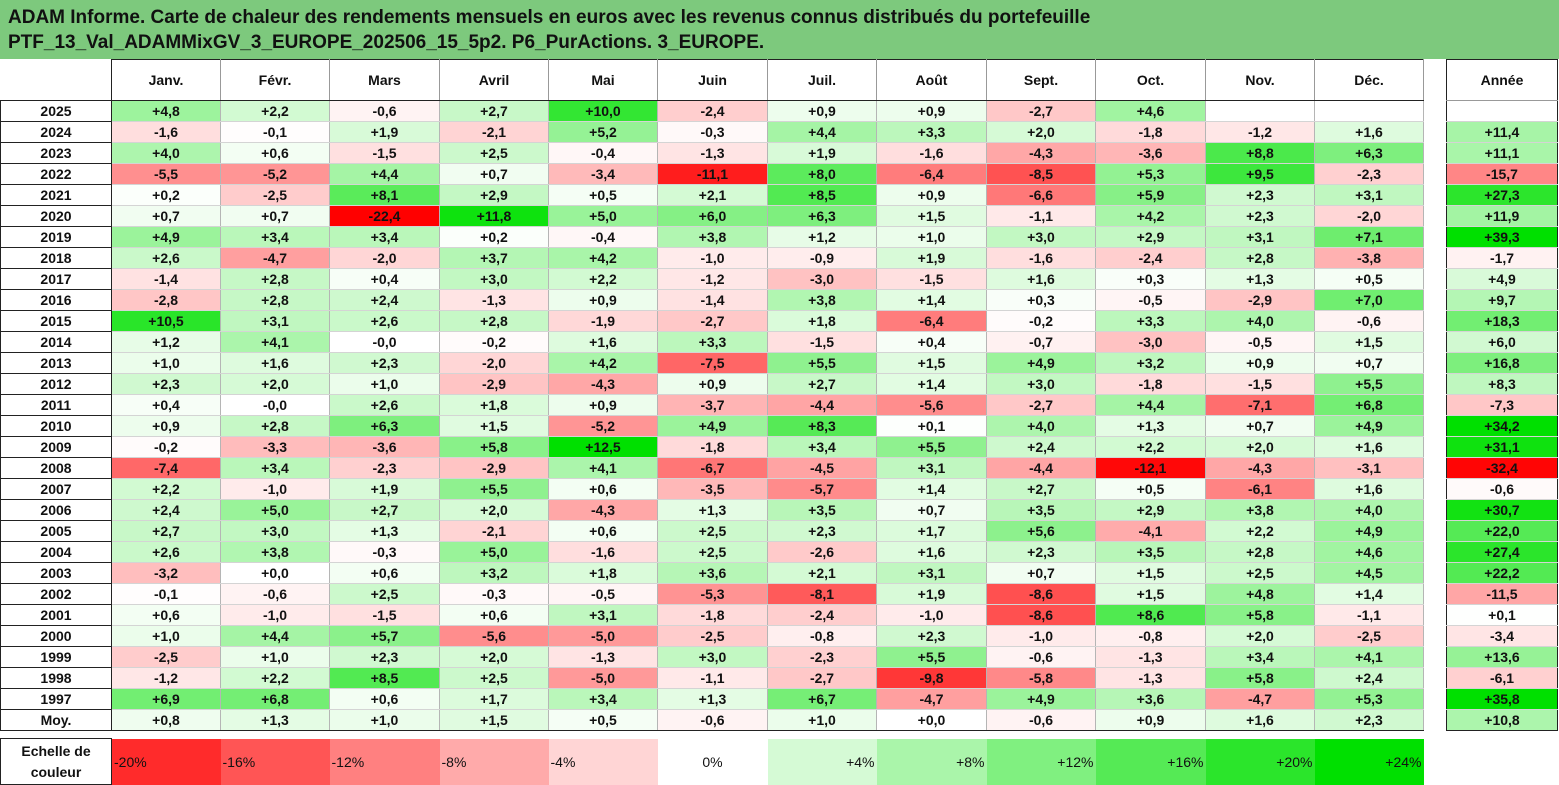  What do you see at coordinates (1260, 552) in the screenshot?
I see `heatmap-cell: +2,8` at bounding box center [1260, 552].